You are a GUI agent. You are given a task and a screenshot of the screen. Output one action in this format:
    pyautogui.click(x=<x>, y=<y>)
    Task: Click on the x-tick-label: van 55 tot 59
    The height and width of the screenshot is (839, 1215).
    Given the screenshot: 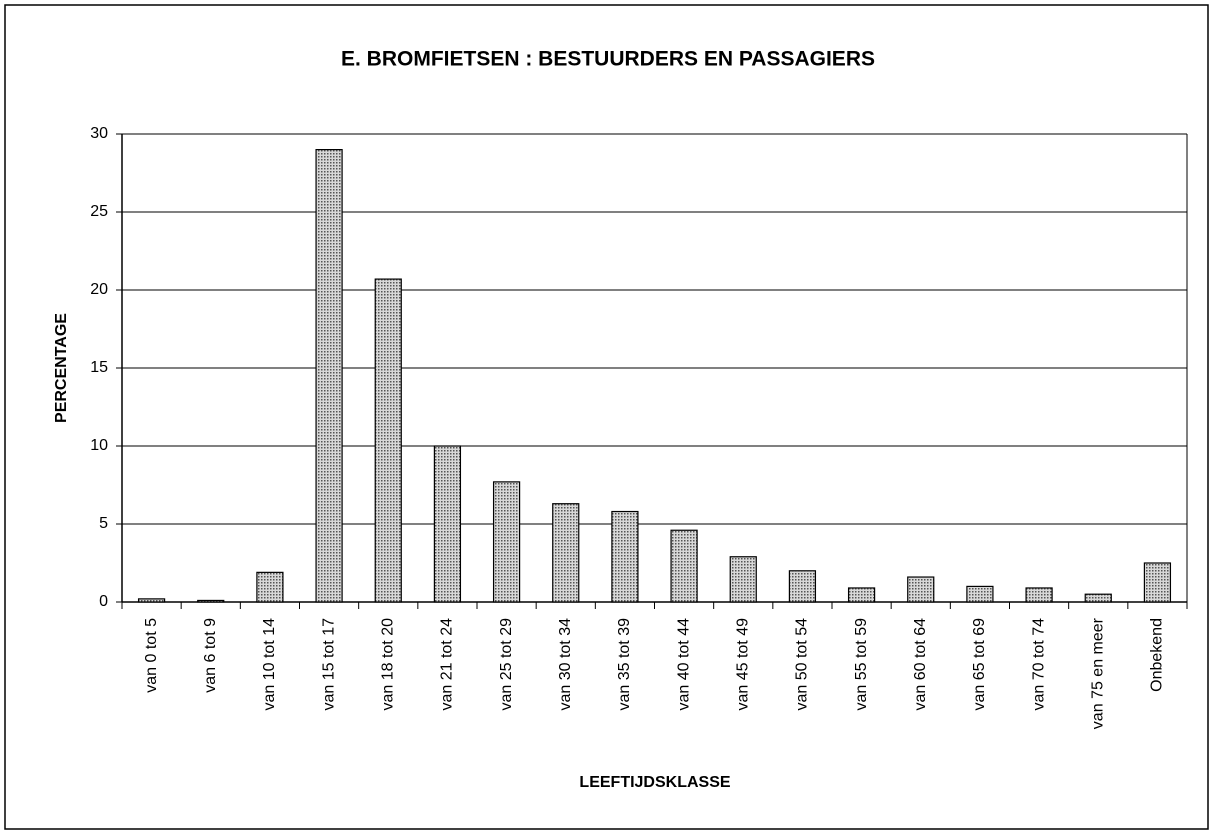 What is the action you would take?
    pyautogui.click(x=861, y=664)
    